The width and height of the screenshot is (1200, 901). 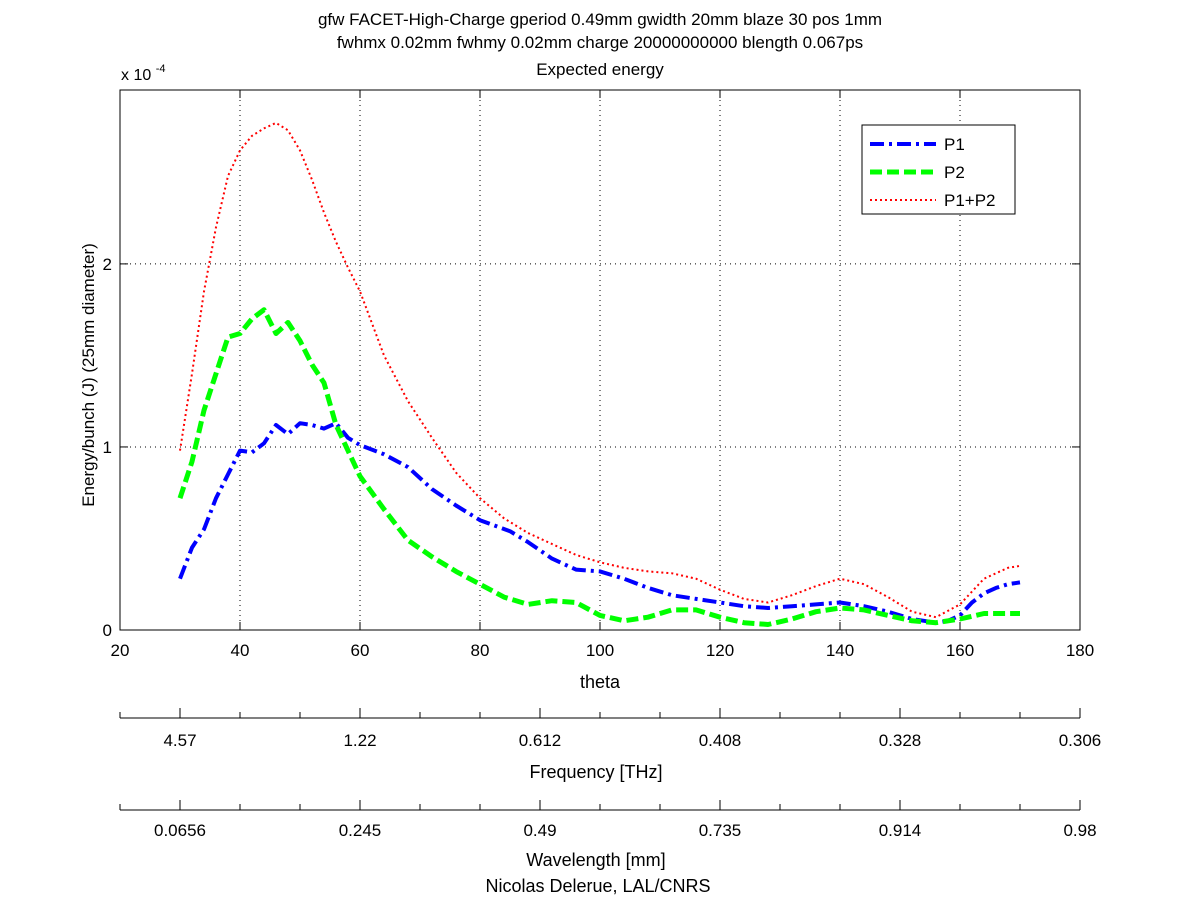 What do you see at coordinates (720, 650) in the screenshot?
I see `x-tick-label: 120` at bounding box center [720, 650].